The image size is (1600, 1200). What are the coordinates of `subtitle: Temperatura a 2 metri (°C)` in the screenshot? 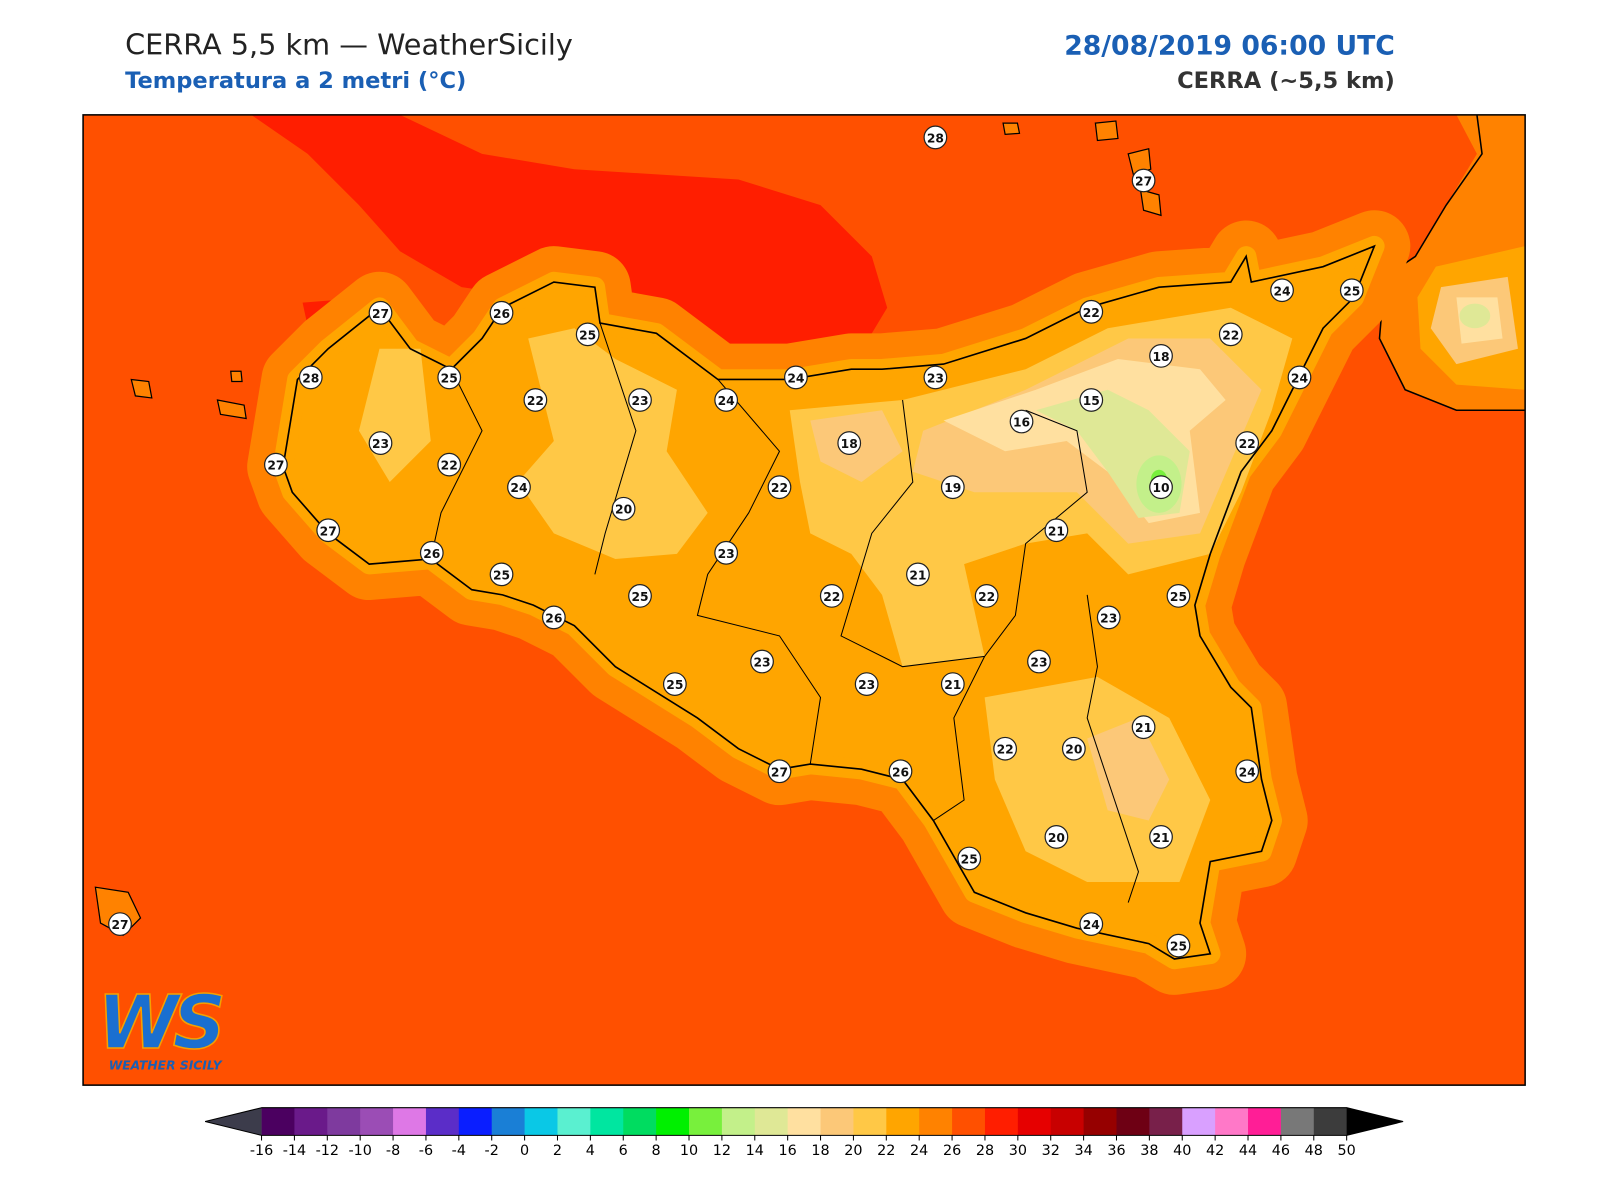 It's located at (295, 81).